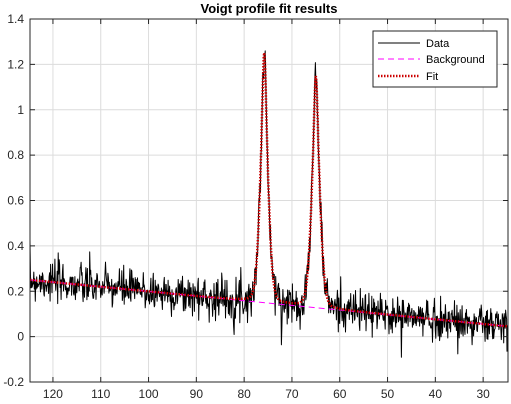 The width and height of the screenshot is (511, 404). What do you see at coordinates (53, 394) in the screenshot?
I see `x-tick-label: 120` at bounding box center [53, 394].